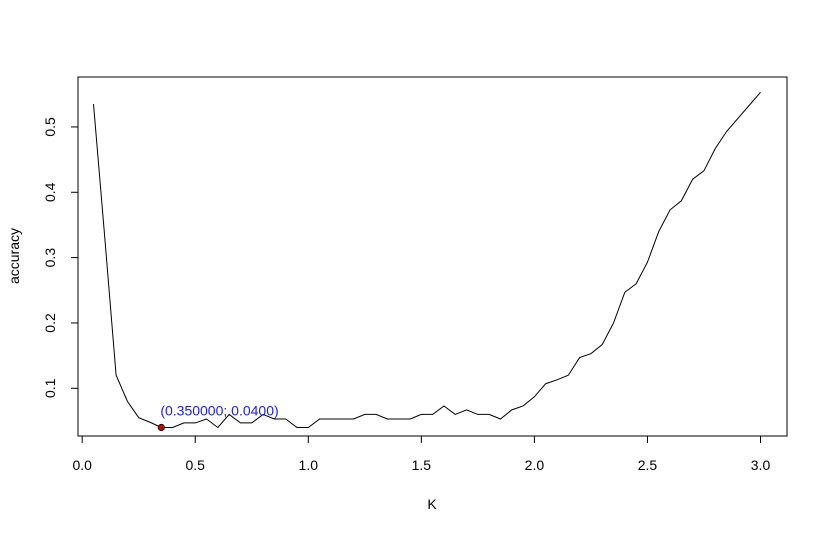 Image resolution: width=827 pixels, height=533 pixels. What do you see at coordinates (60, 257) in the screenshot?
I see `y-axis: 0.1 0.2 0.3 0.4 0.5` at bounding box center [60, 257].